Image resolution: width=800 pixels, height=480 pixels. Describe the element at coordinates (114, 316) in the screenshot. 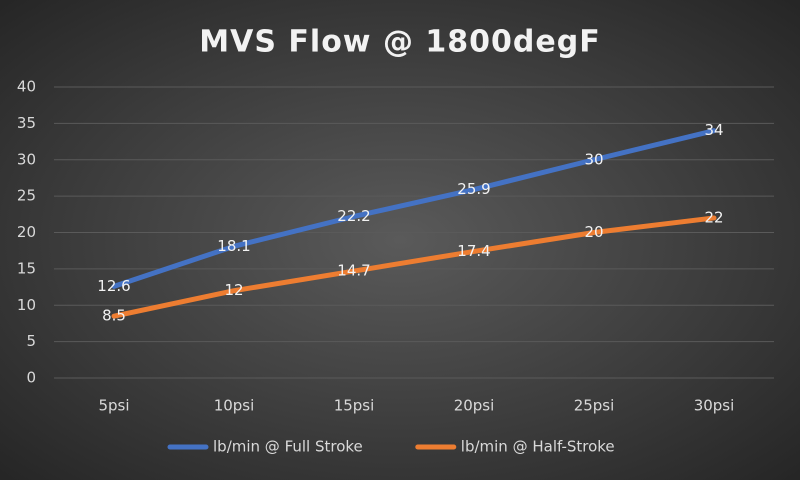

I see `data-label: 8.5` at that location.